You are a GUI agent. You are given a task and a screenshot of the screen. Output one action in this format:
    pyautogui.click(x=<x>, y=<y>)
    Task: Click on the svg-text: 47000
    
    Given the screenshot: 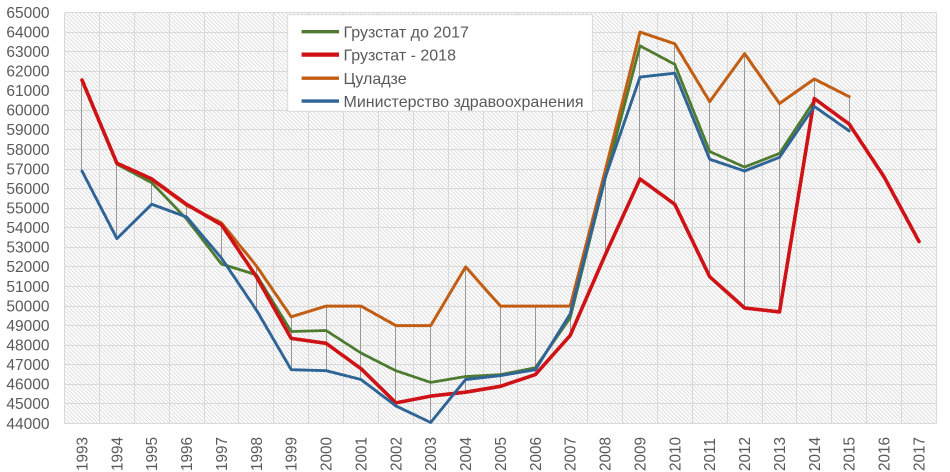 What is the action you would take?
    pyautogui.click(x=27, y=365)
    